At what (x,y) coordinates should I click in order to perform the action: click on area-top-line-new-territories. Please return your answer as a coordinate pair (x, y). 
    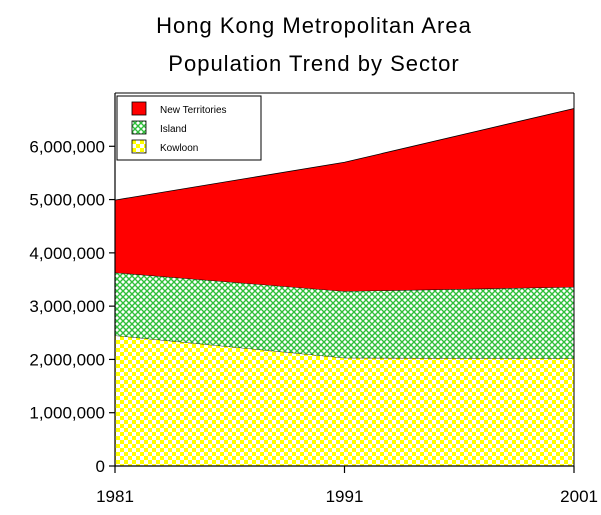
    Looking at the image, I should click on (344, 154).